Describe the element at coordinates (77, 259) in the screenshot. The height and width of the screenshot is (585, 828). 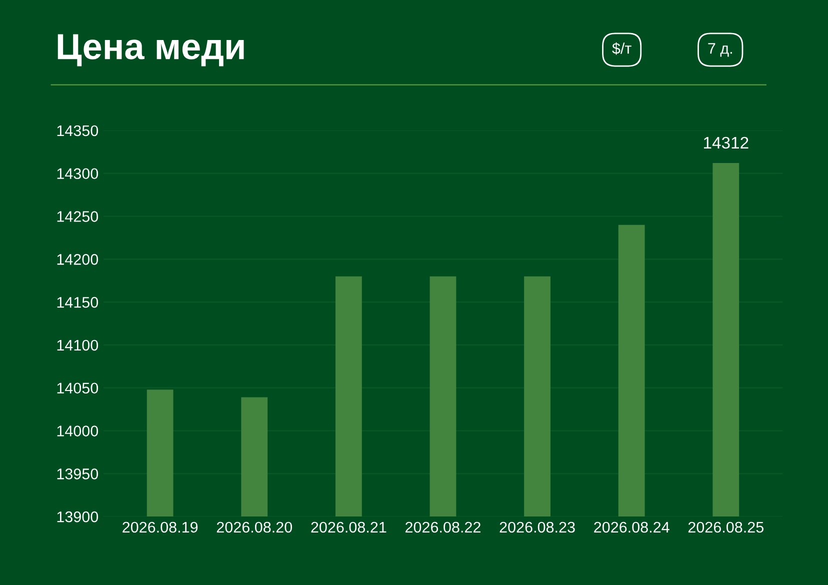
I see `y-tick-label: 14200` at that location.